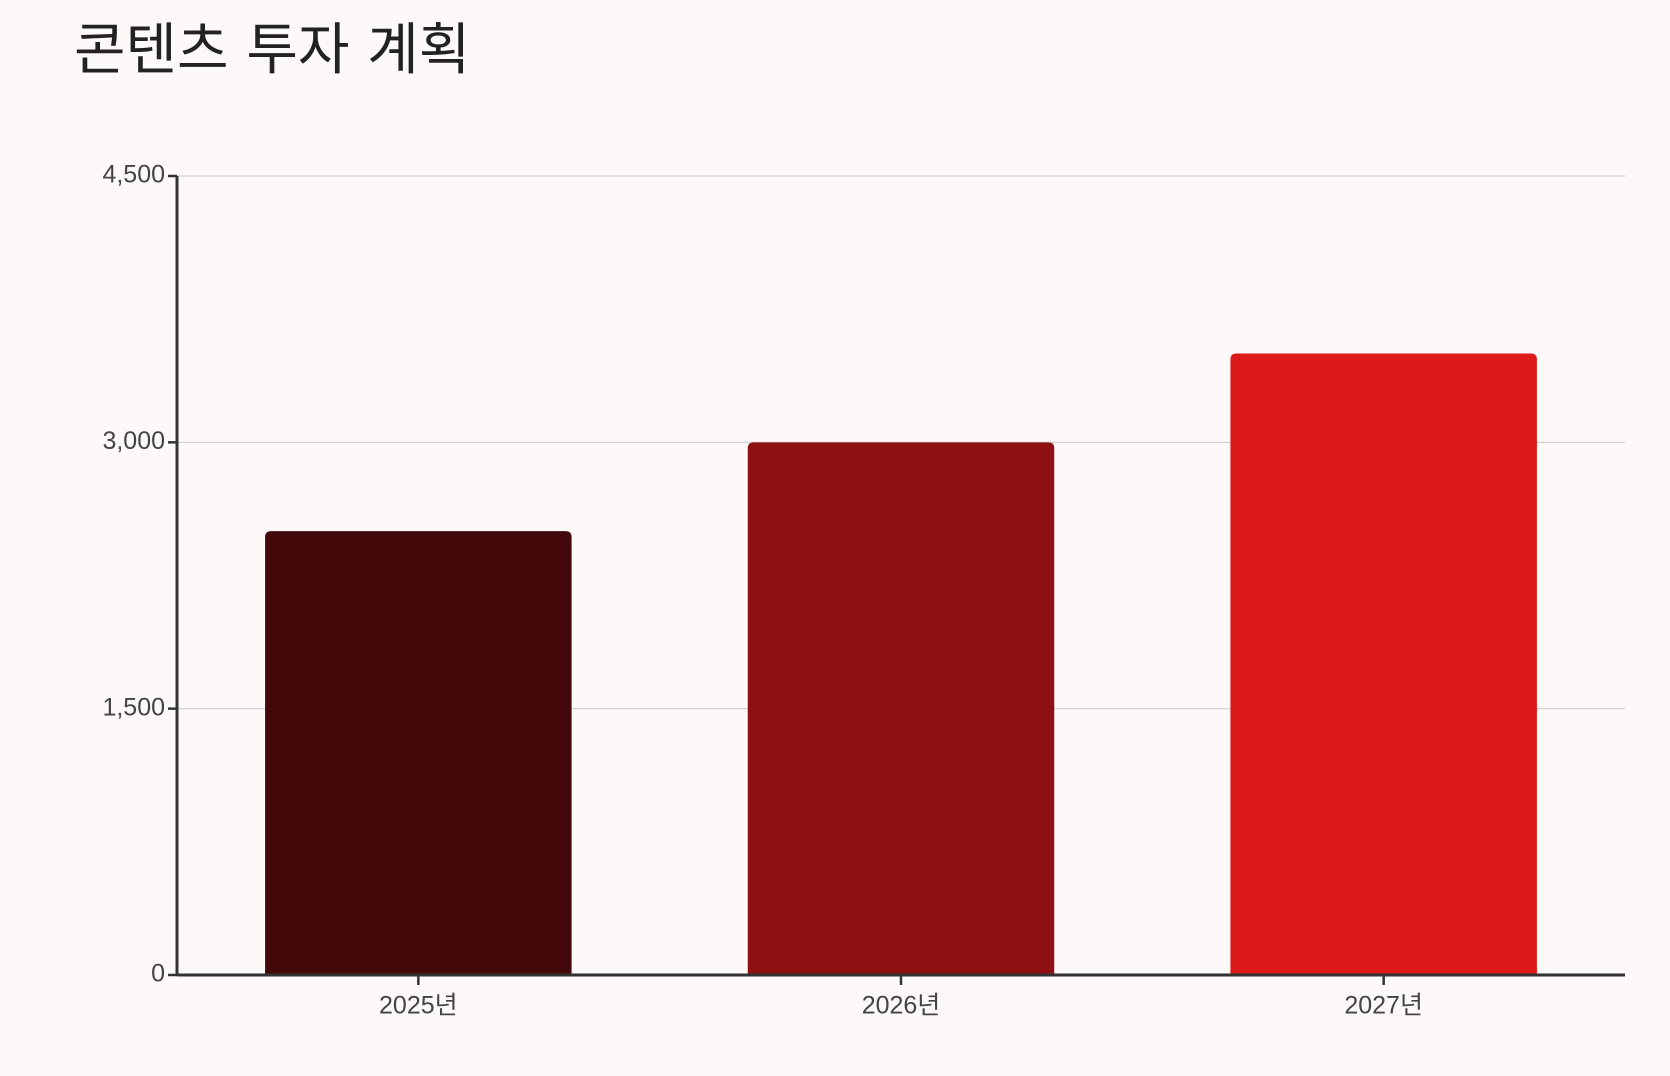  I want to click on chart-title: 콘텐츠 투자 계획, so click(272, 50).